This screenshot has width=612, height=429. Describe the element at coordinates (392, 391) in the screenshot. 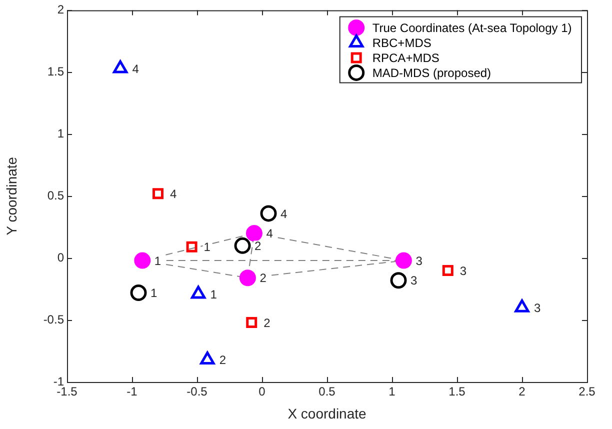

I see `x-tick-label: 1` at that location.